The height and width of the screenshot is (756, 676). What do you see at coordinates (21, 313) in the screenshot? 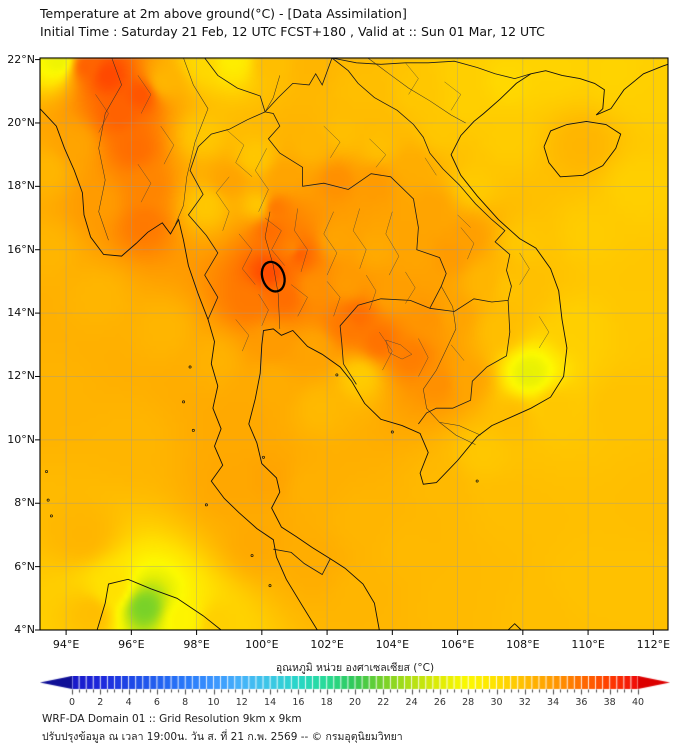
I see `lat-axis-label: 14°N` at bounding box center [21, 313].